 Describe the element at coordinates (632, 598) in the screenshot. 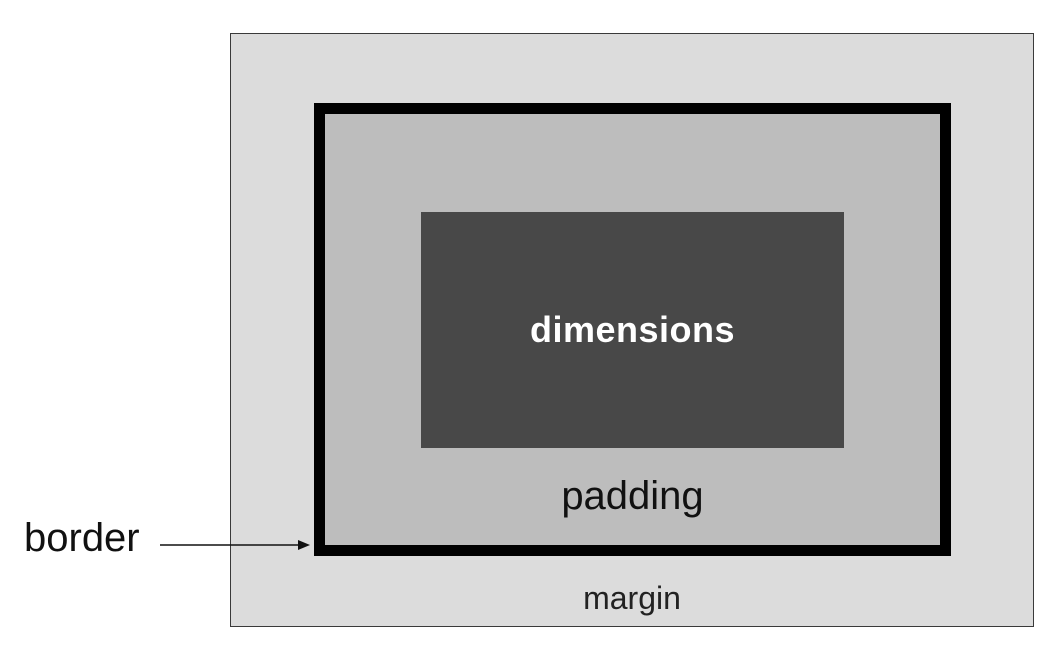

I see `margin-label: margin` at that location.